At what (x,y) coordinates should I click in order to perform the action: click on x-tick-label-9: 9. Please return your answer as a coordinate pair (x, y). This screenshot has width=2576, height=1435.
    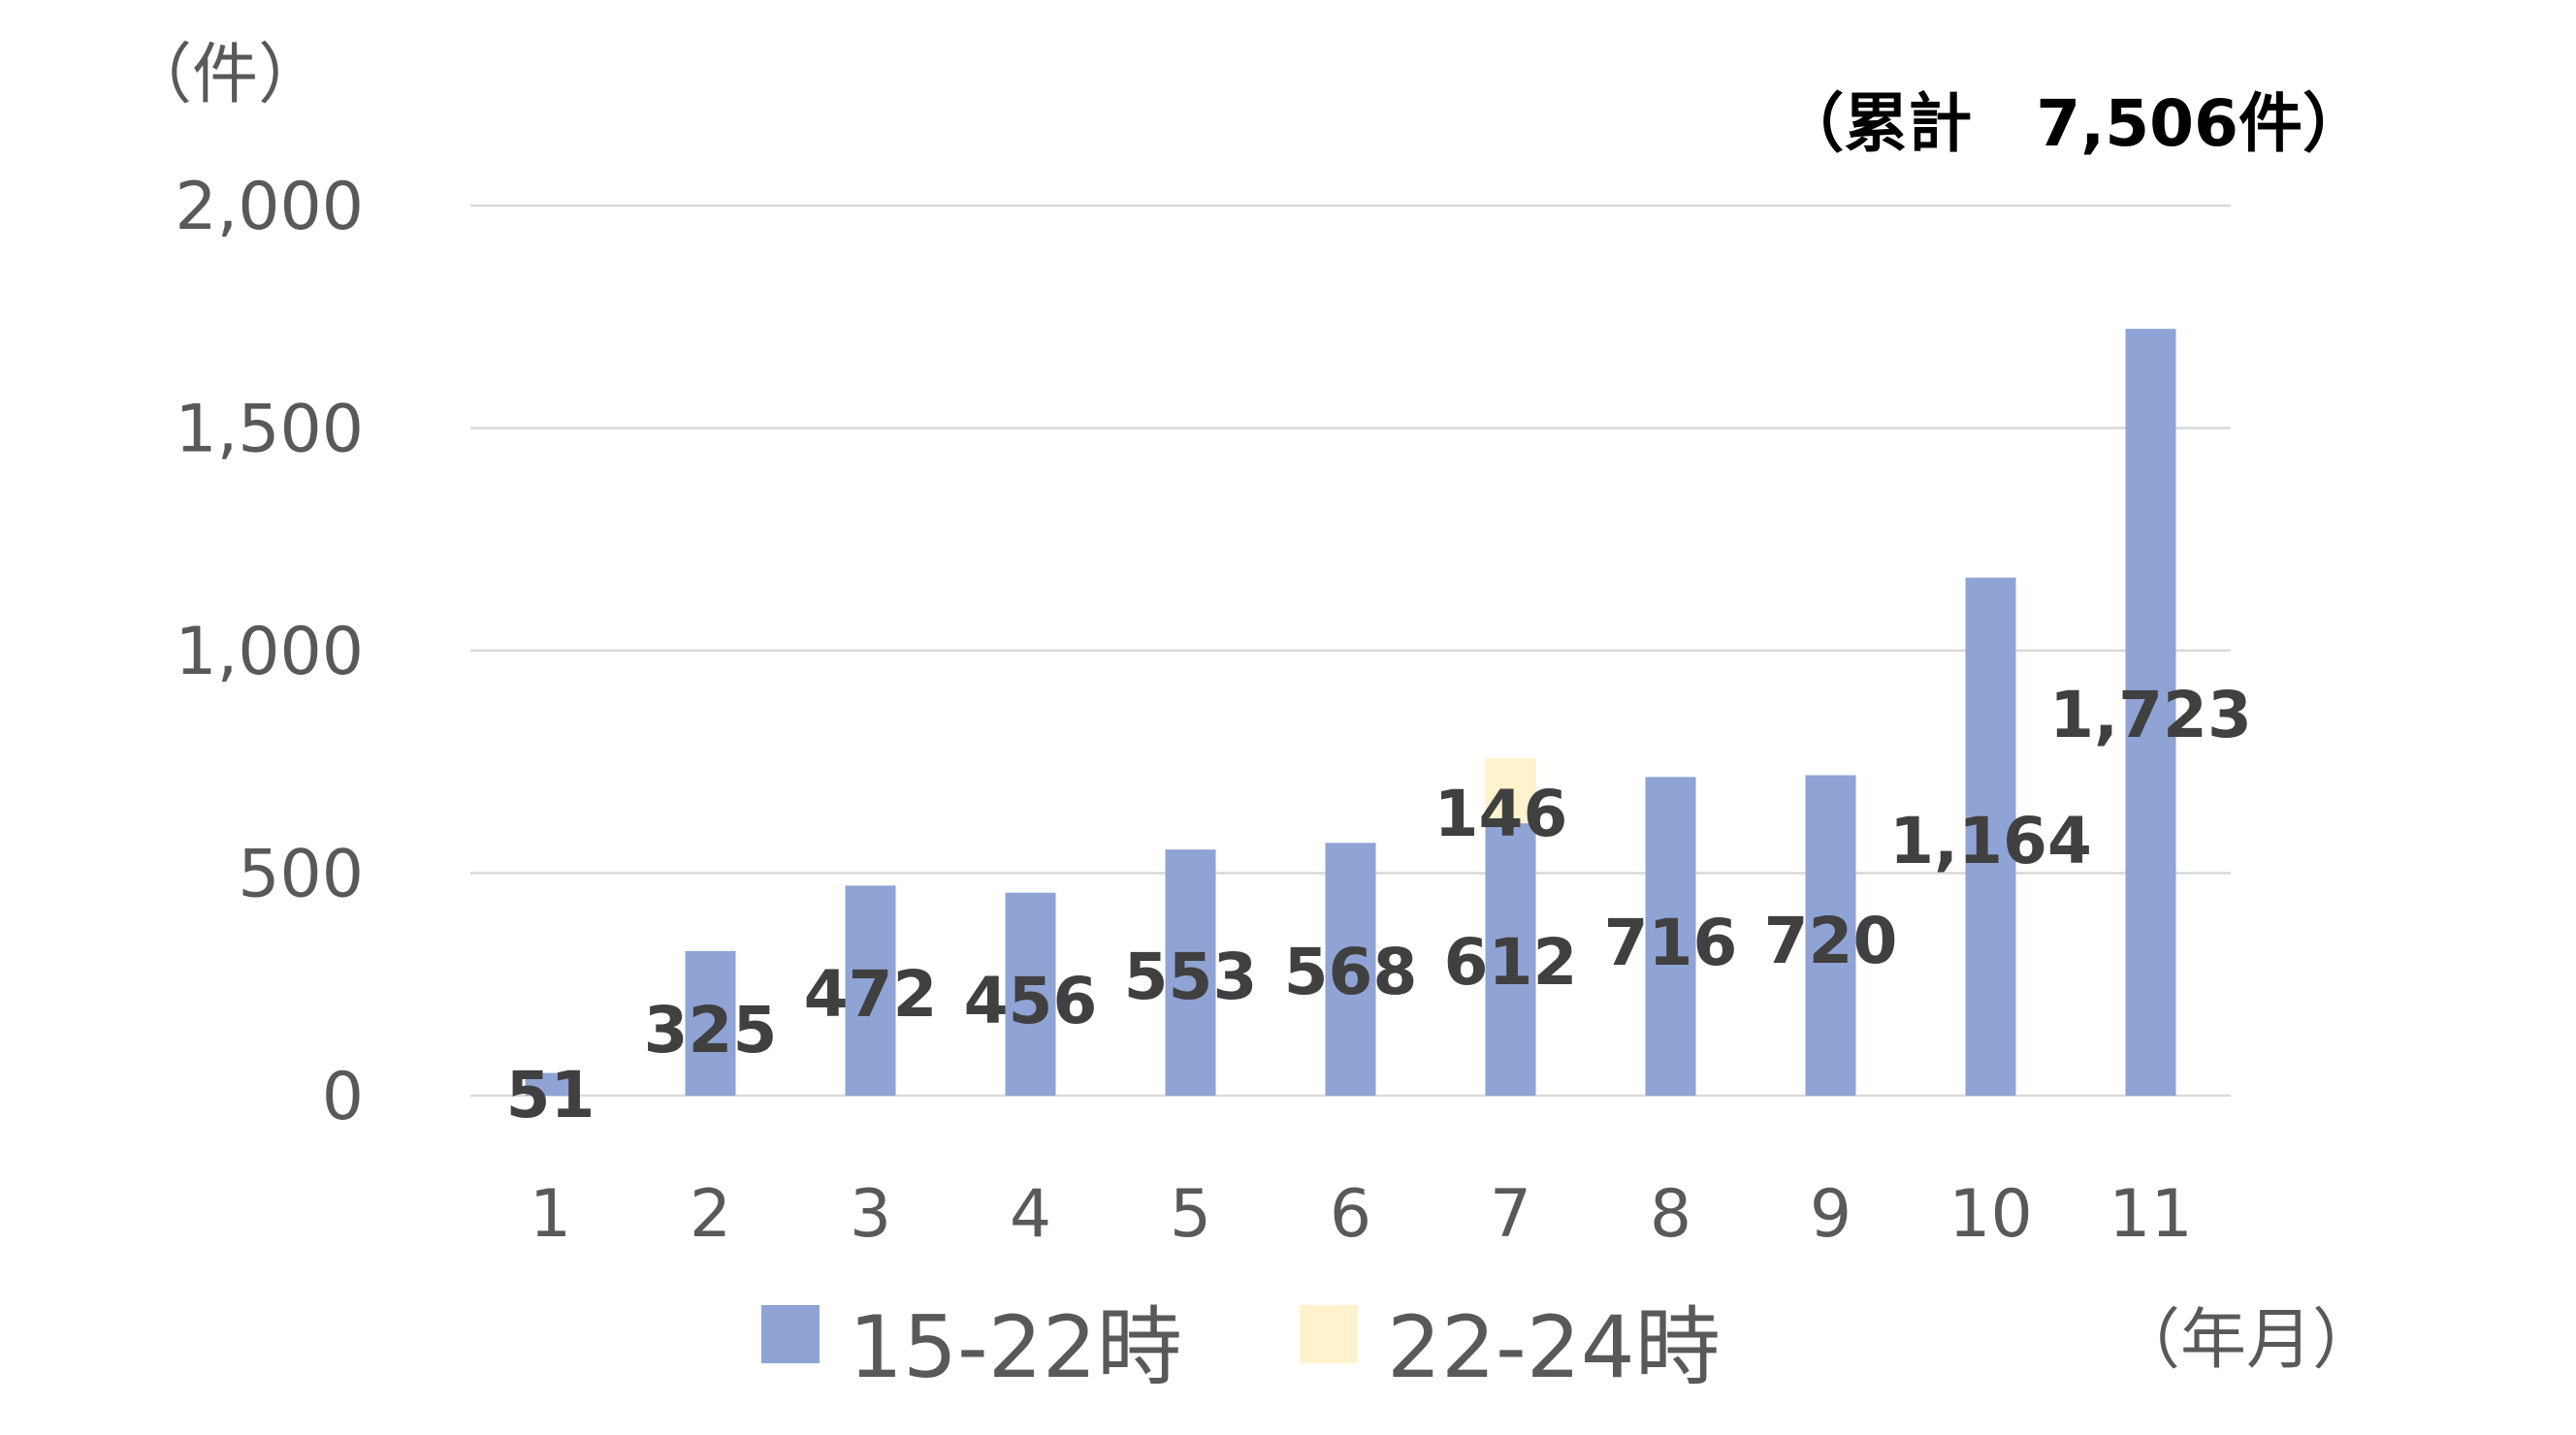
    Looking at the image, I should click on (1831, 1214).